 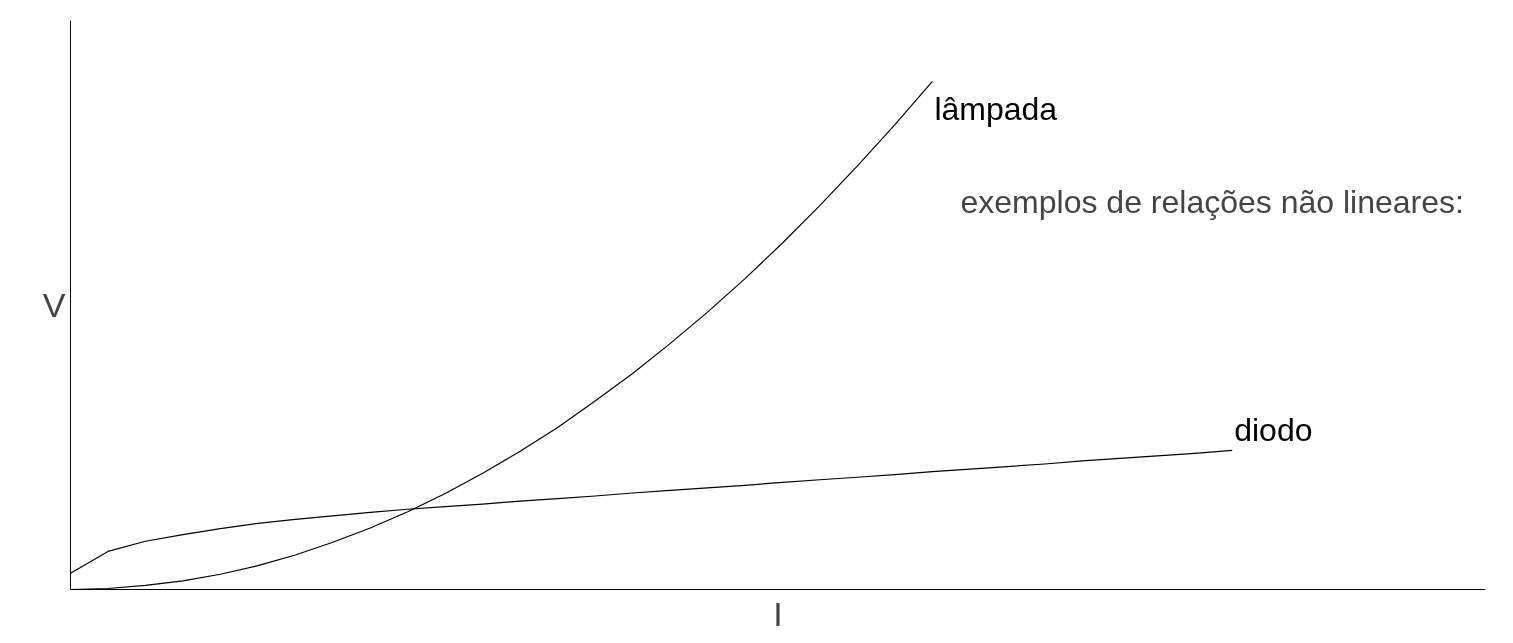 I want to click on annotation: exemplos de relações não lineares:, so click(x=1212, y=201).